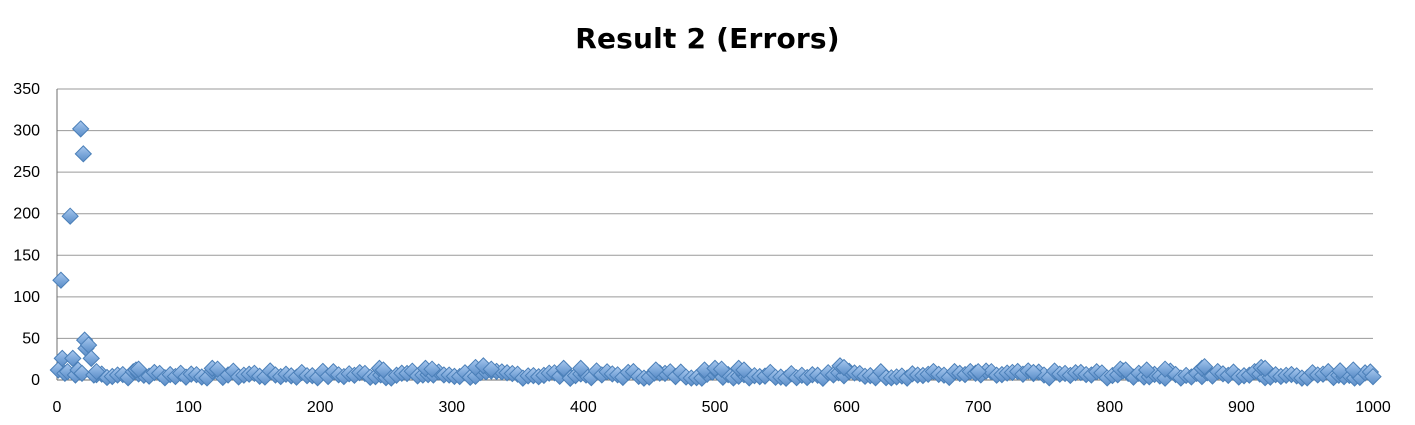  Describe the element at coordinates (57, 407) in the screenshot. I see `x-tick-label: 0` at that location.